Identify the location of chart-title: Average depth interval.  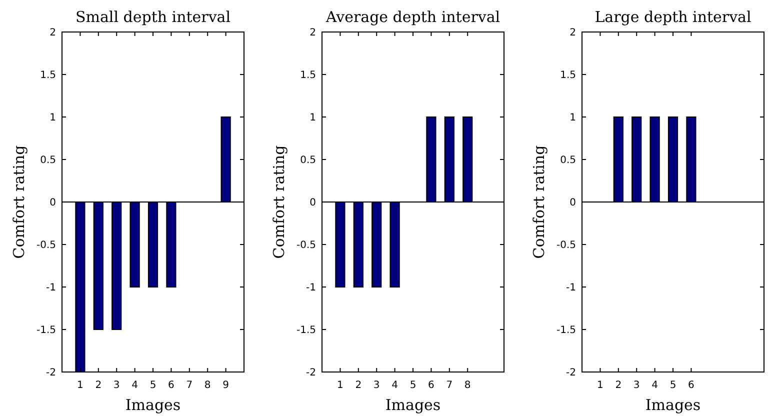
(412, 17).